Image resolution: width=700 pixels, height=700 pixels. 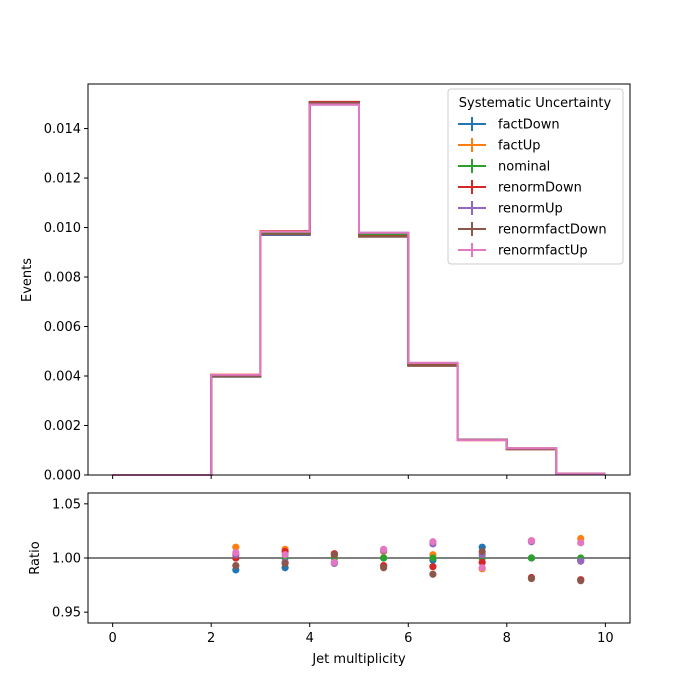 I want to click on x-tick-label: 6, so click(x=408, y=638).